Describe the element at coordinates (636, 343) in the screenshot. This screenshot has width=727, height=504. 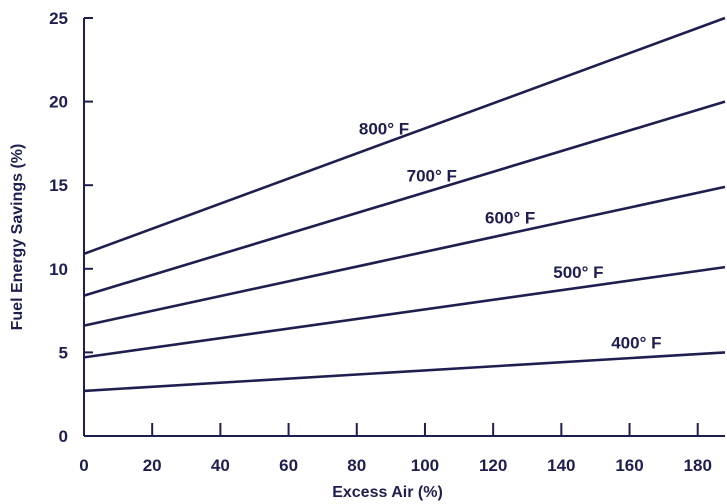
I see `series-label: 400° F` at that location.